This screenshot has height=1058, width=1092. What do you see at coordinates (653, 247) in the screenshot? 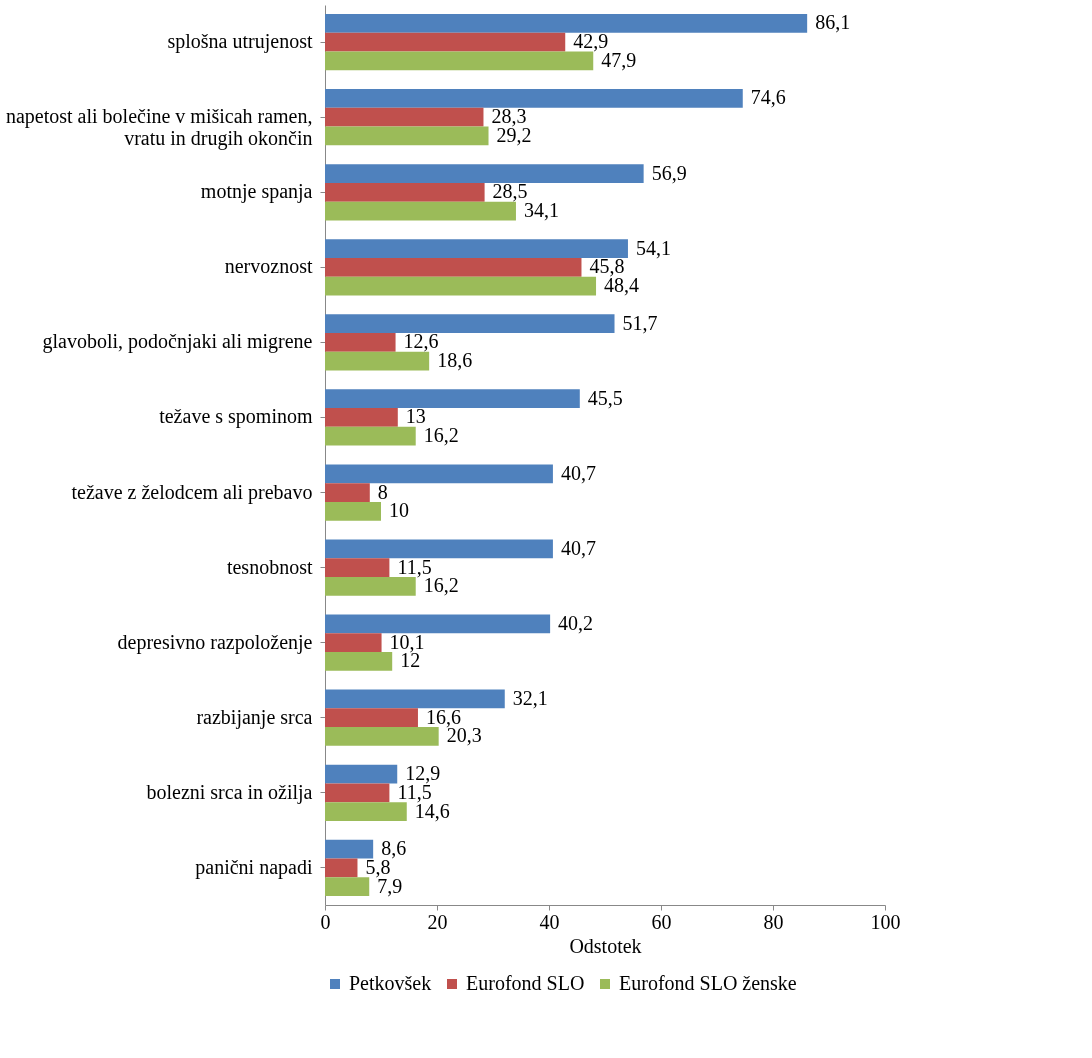
I see `data-label: 54,1` at bounding box center [653, 247].